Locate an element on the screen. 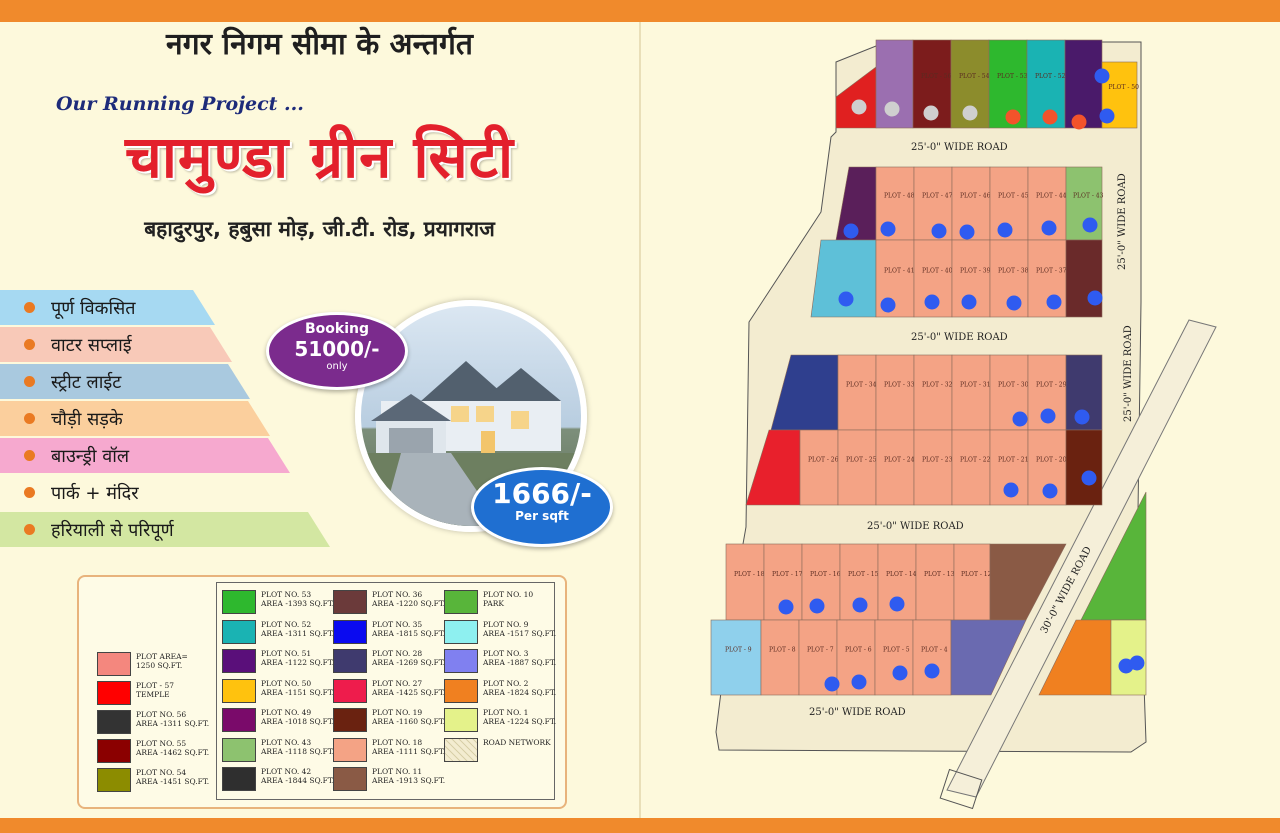 This screenshot has width=1280, height=833. legend-label: PLOT NO. 19 AREA -1160 SQ.FT. is located at coordinates (409, 717).